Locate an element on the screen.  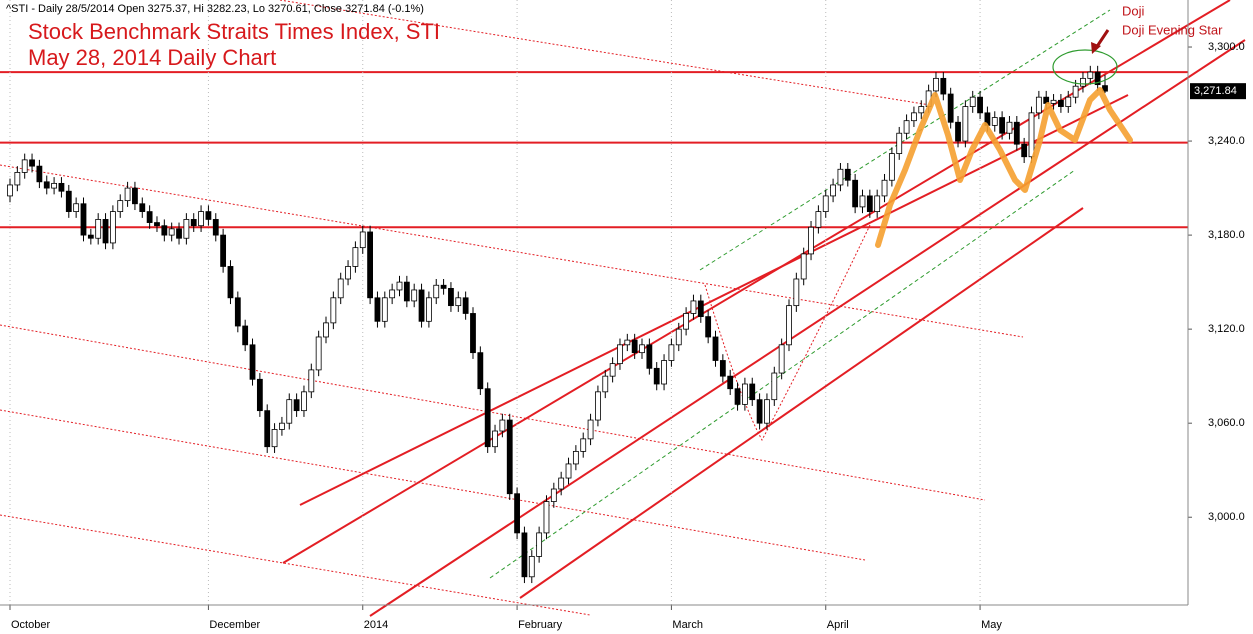
y-tick-label: 3,300.0 is located at coordinates (1226, 47).